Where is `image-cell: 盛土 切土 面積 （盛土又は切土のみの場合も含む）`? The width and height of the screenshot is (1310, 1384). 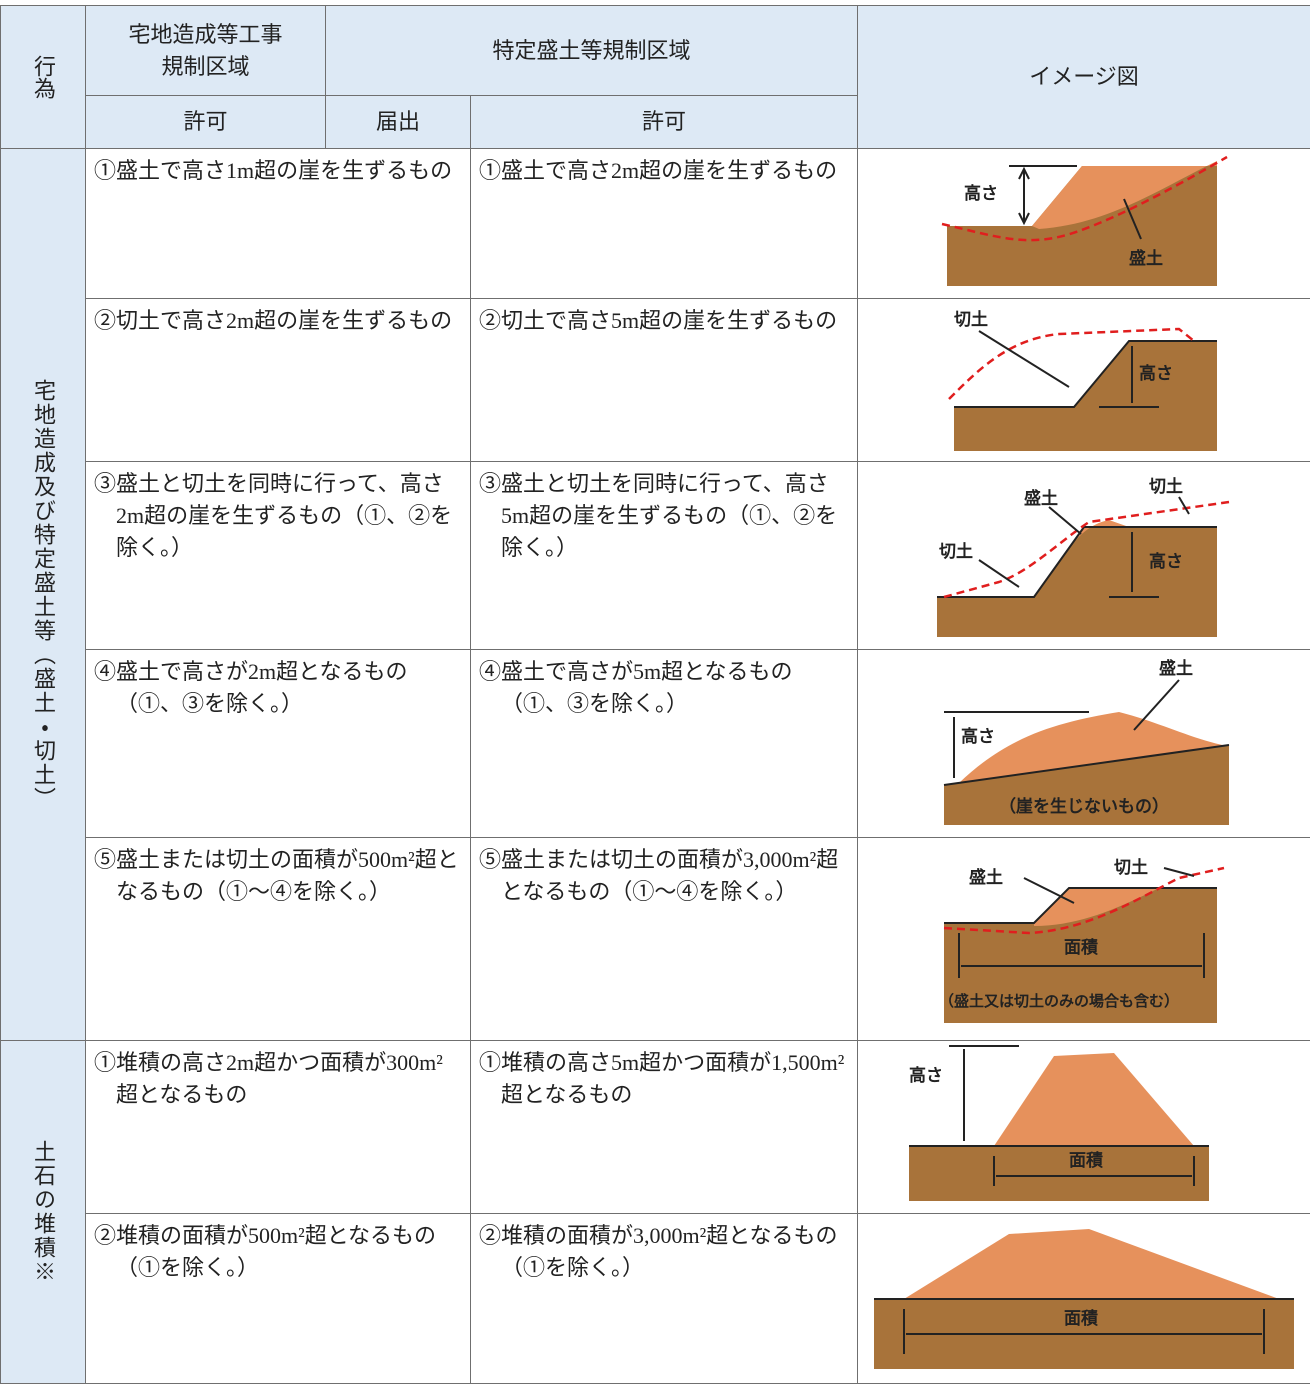
image-cell: 盛土 切土 面積 （盛土又は切土のみの場合も含む） is located at coordinates (1083, 939).